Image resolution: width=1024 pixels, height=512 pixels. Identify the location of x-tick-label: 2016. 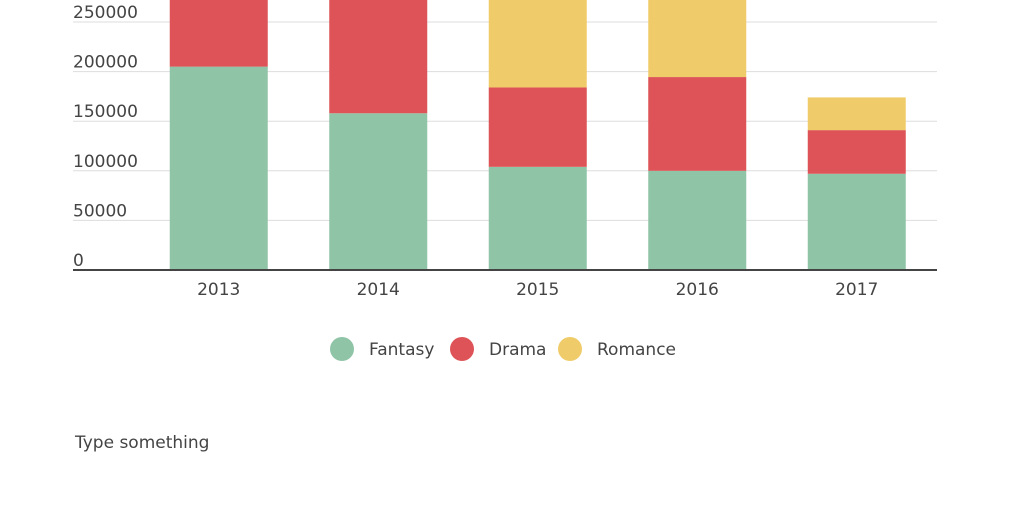
(697, 290).